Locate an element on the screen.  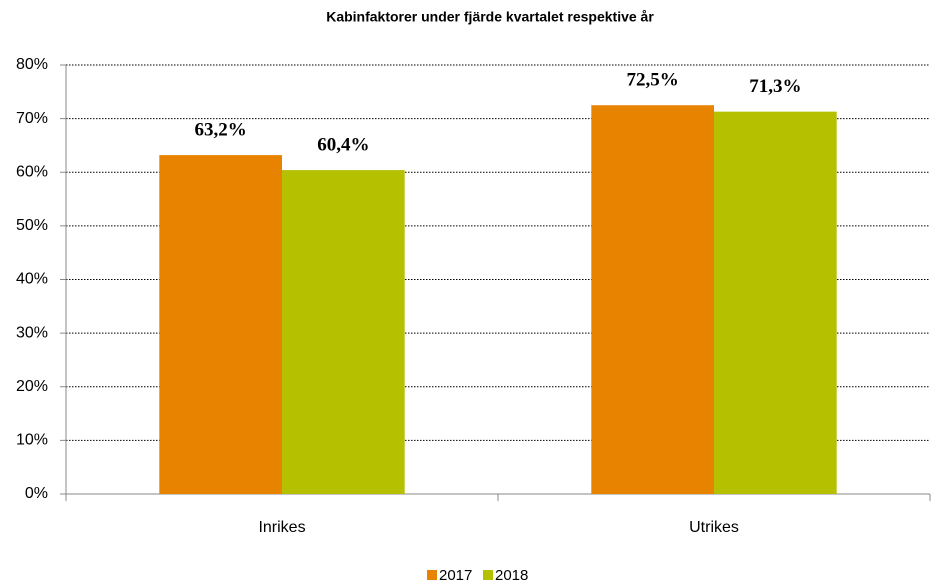
y-tick-label: 80% is located at coordinates (32, 64).